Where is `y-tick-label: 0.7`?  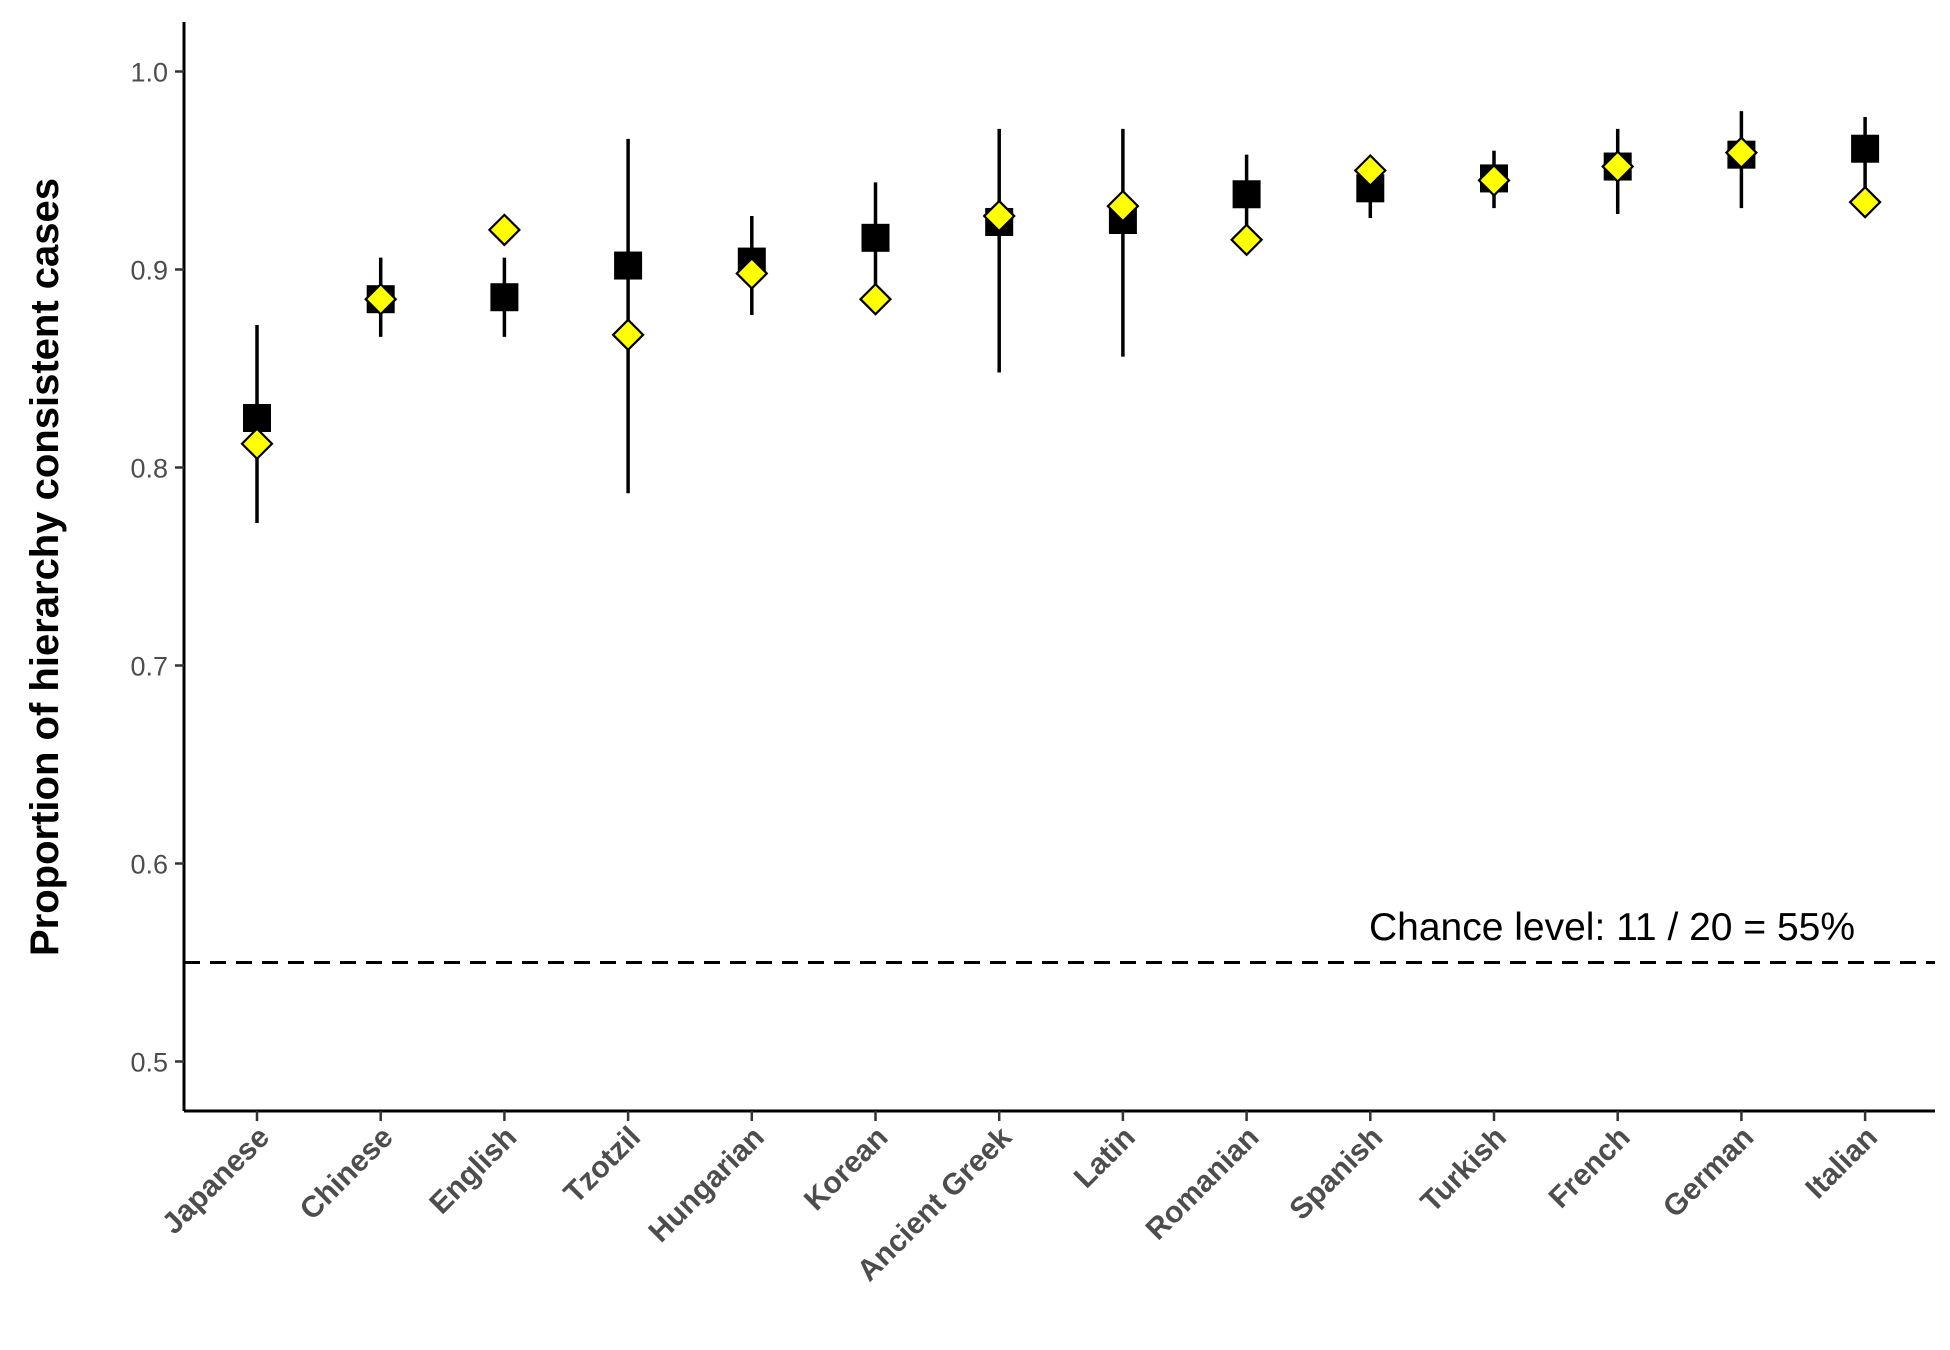 y-tick-label: 0.7 is located at coordinates (149, 667).